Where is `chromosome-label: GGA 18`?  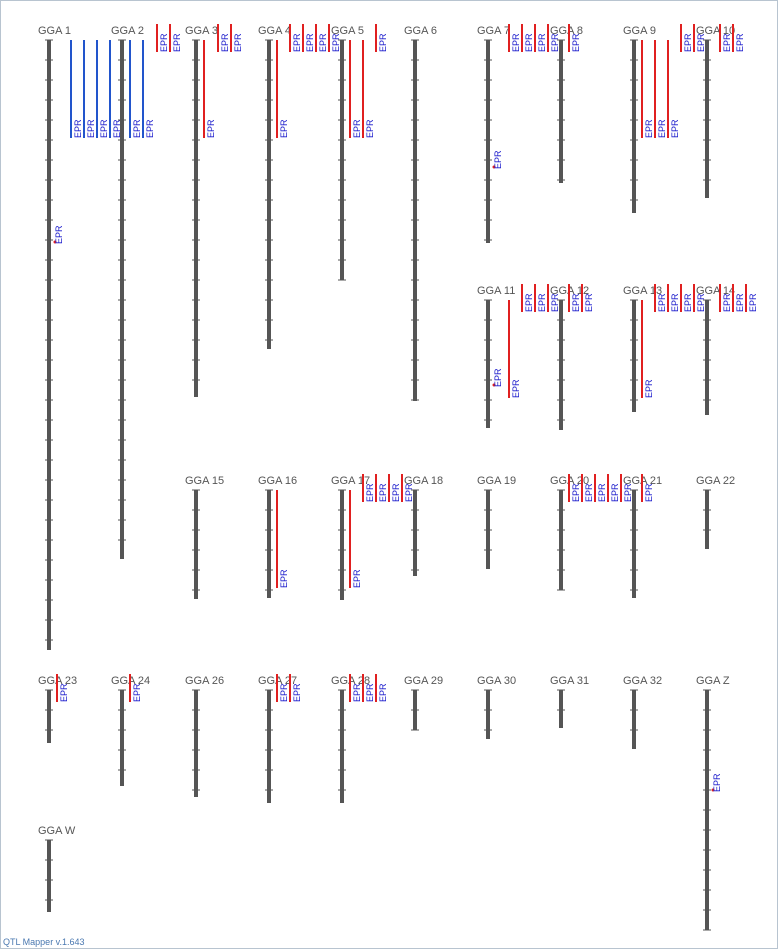
chromosome-label: GGA 18 is located at coordinates (423, 481).